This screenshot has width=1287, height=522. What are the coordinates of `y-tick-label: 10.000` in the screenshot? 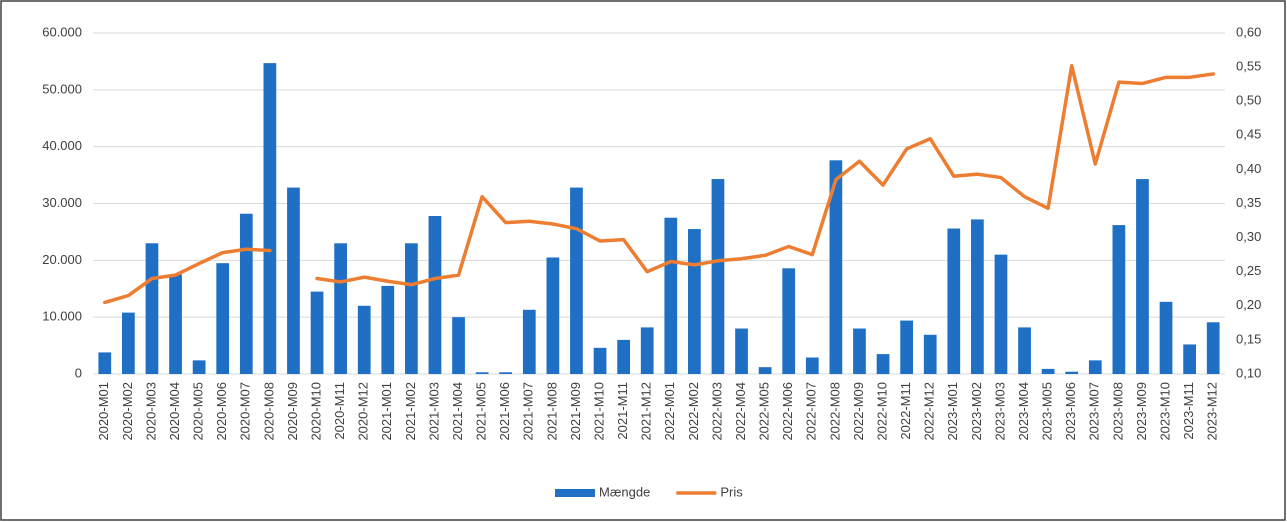 It's located at (62, 316).